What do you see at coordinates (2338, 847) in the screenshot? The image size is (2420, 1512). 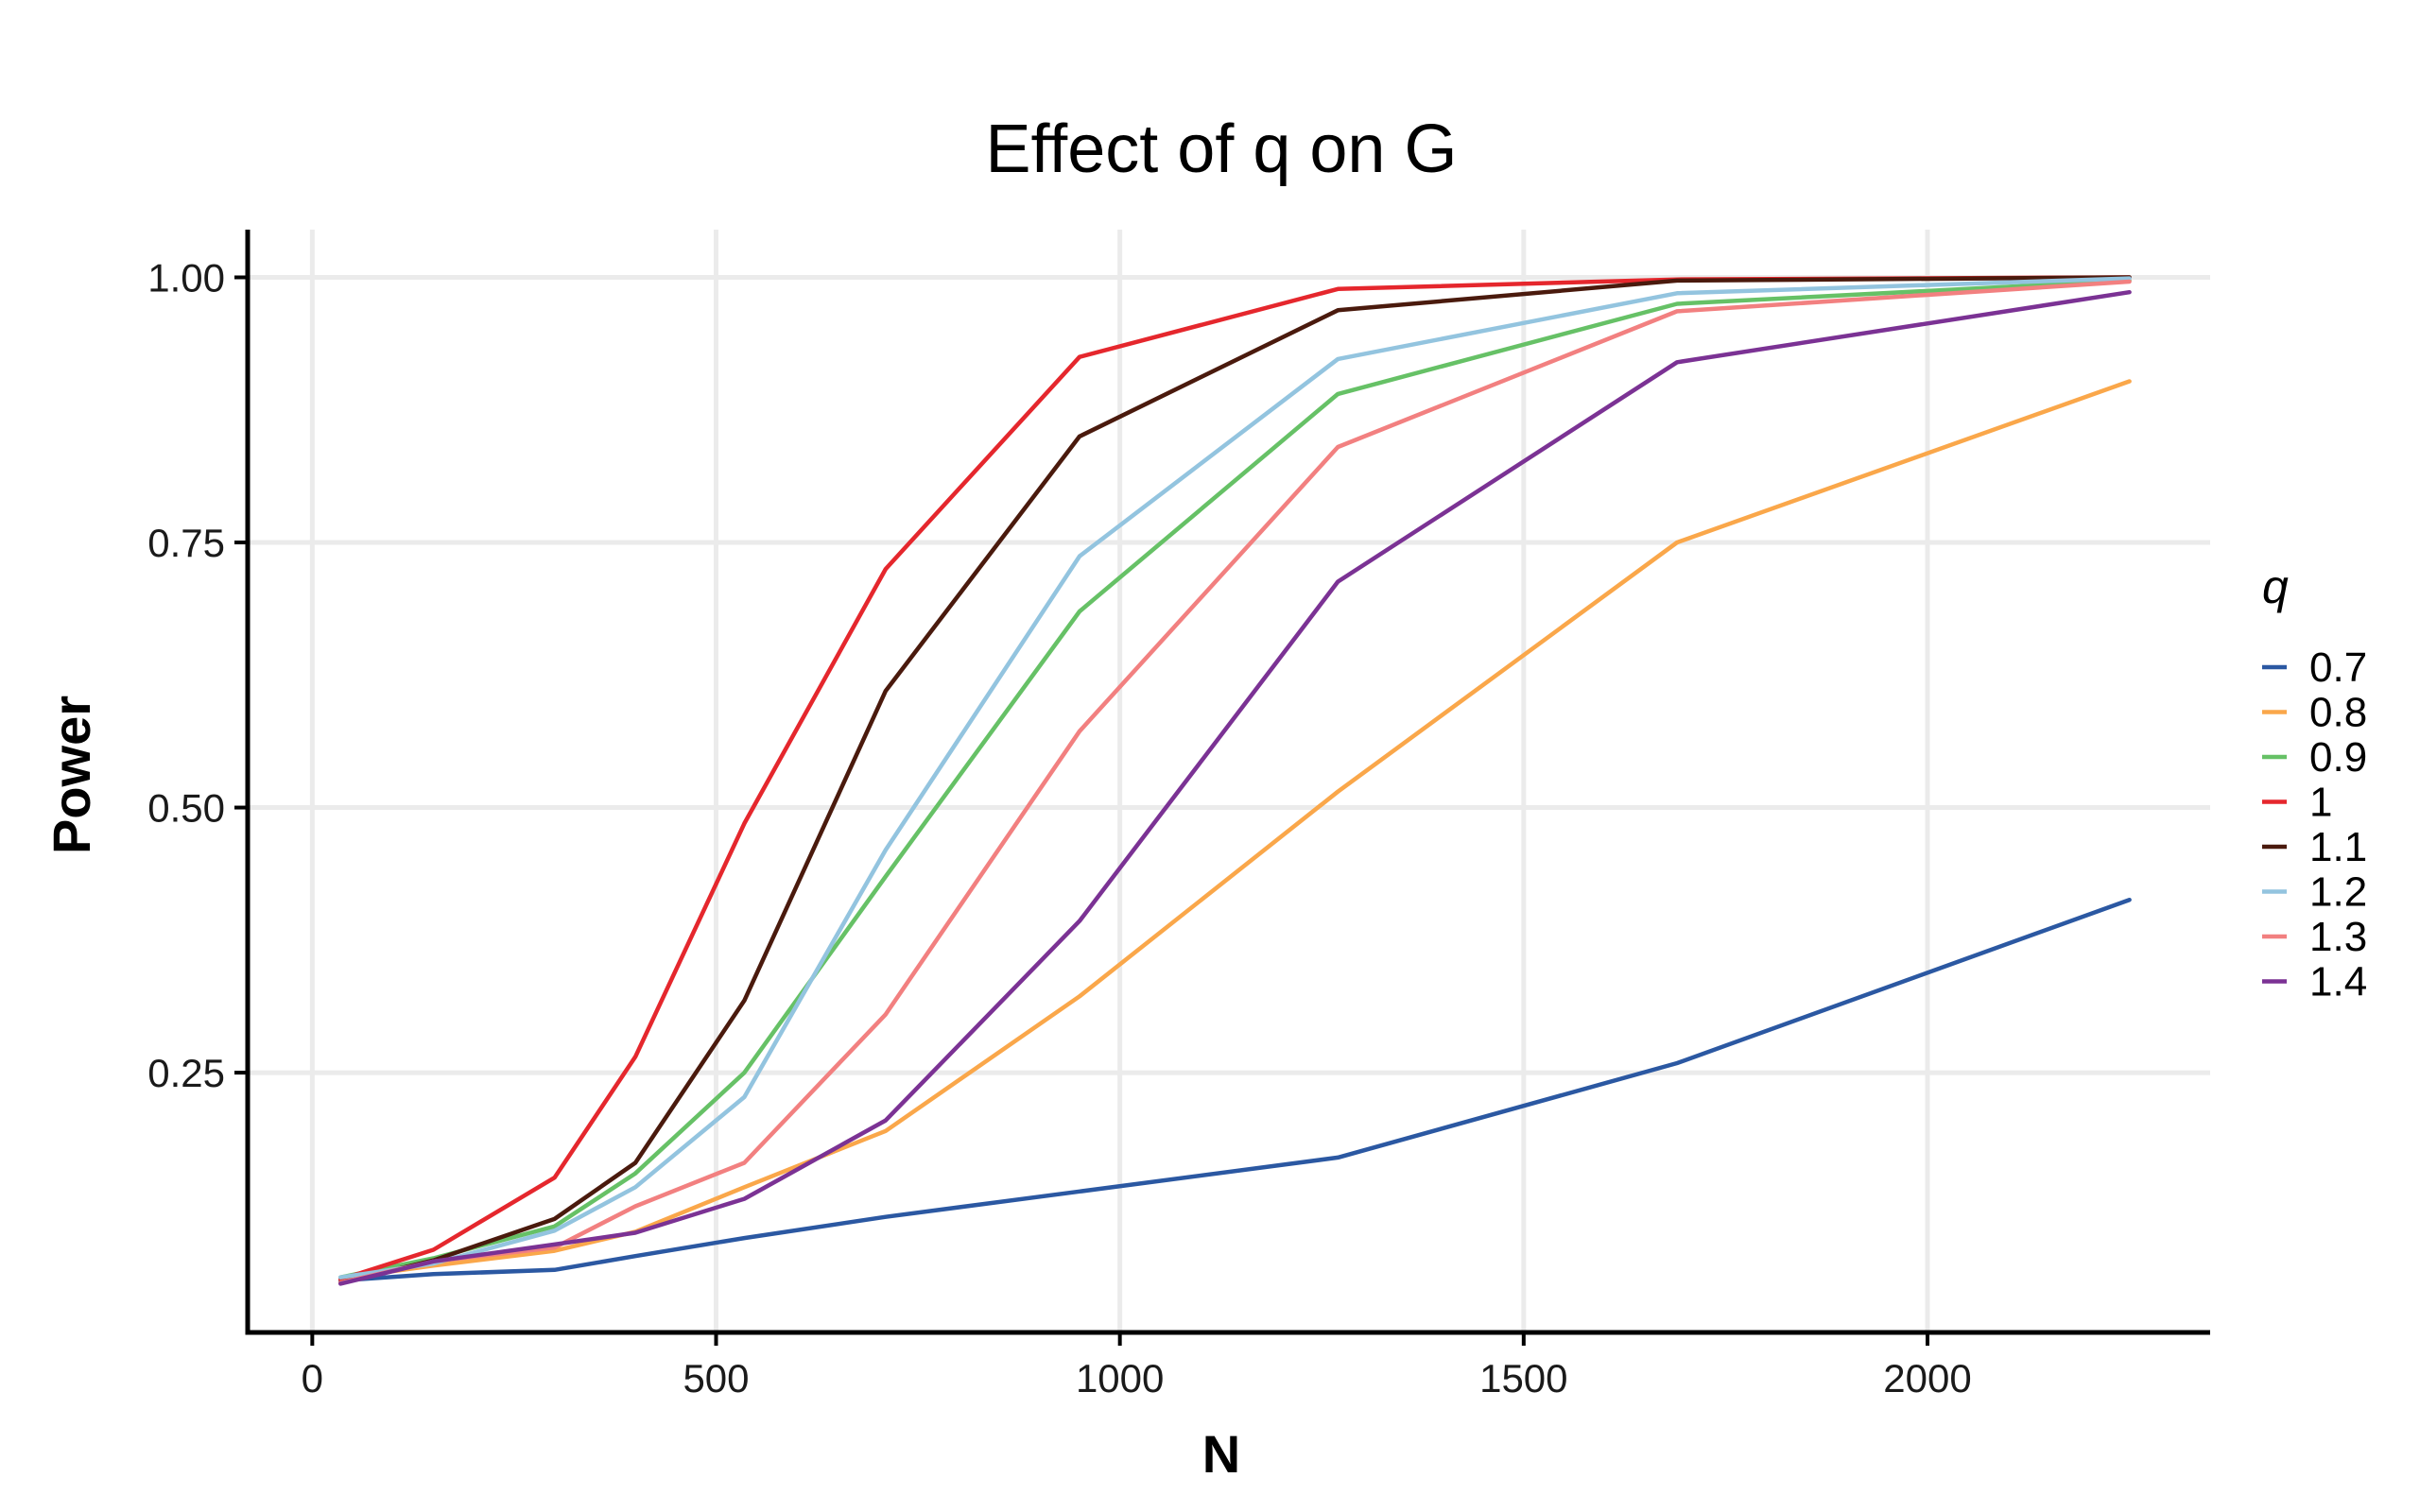 I see `legend-label-q-1.1: 1.1` at bounding box center [2338, 847].